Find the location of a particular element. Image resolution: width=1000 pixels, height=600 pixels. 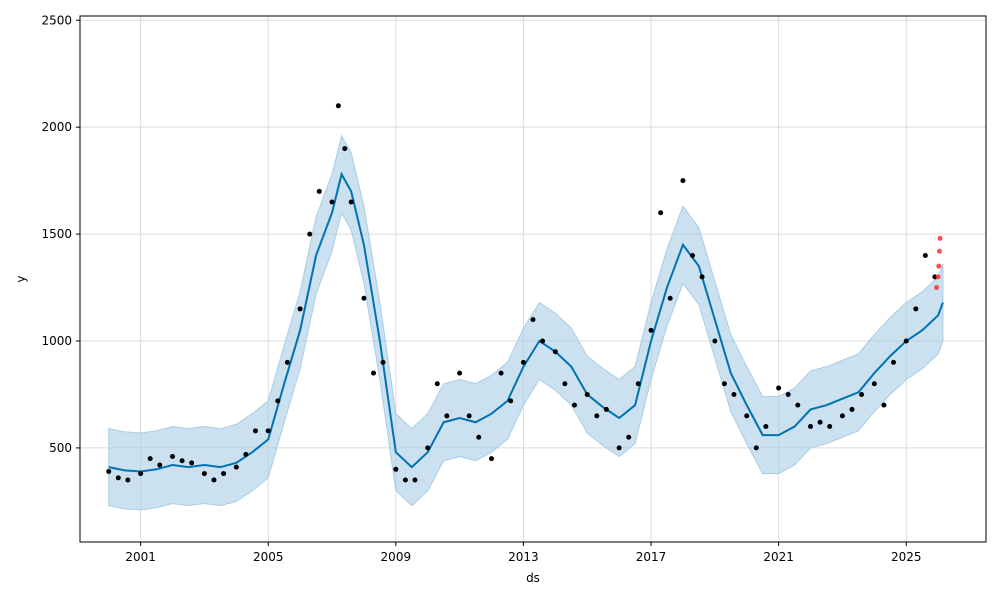

y-tick-label: 500 is located at coordinates (60, 448).